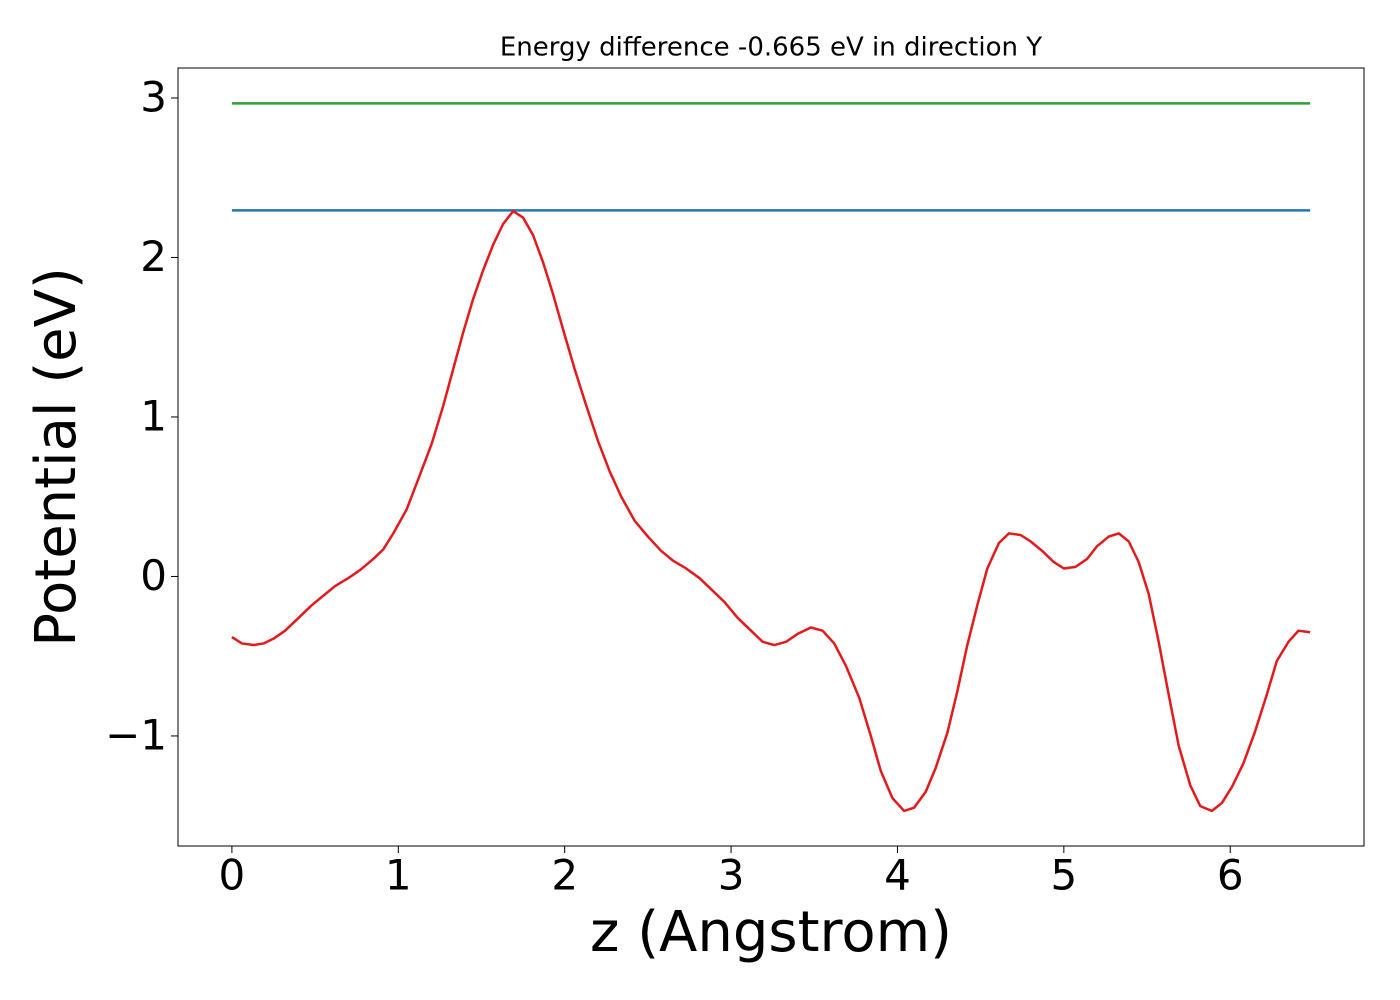 This screenshot has height=1000, width=1400. Describe the element at coordinates (153, 256) in the screenshot. I see `y-tick-label: 2` at that location.